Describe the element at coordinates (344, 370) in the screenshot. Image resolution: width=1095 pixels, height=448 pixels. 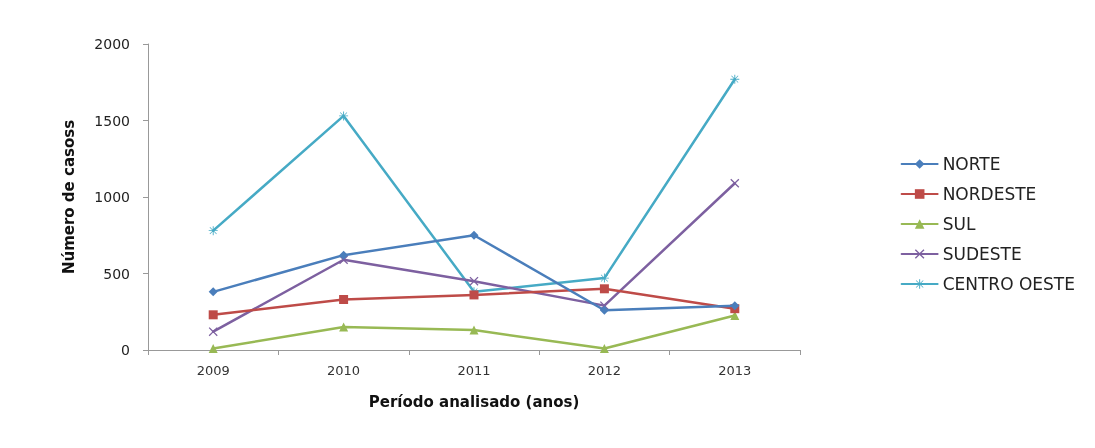
I see `x-tick-label: 2010` at that location.